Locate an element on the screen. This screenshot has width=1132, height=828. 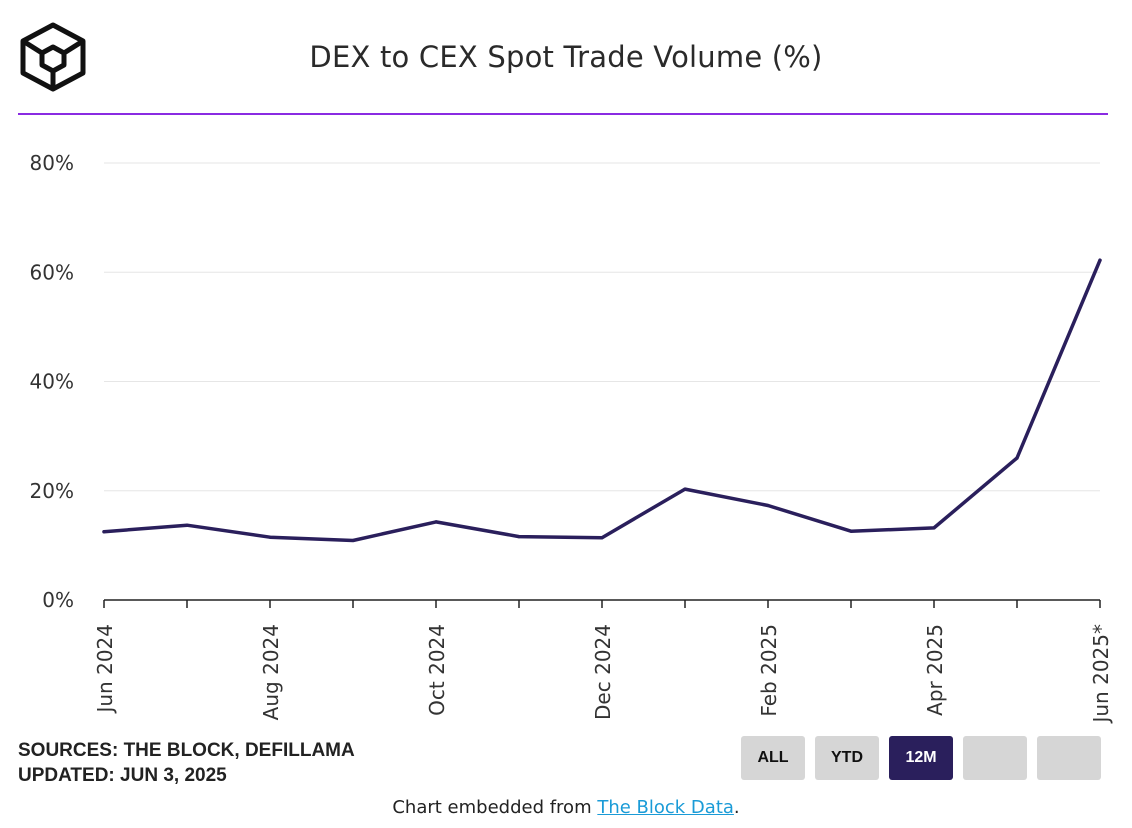
updated-text: UPDATED: JUN 3, 2025 is located at coordinates (122, 775).